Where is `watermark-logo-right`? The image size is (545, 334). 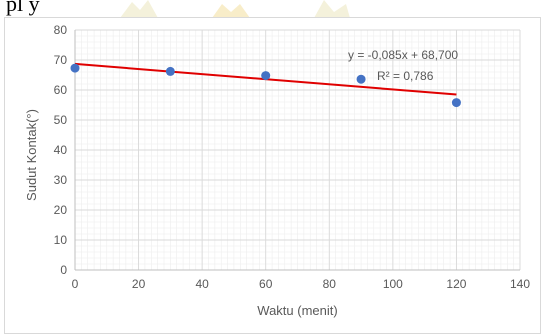
watermark-logo-right is located at coordinates (332, 9).